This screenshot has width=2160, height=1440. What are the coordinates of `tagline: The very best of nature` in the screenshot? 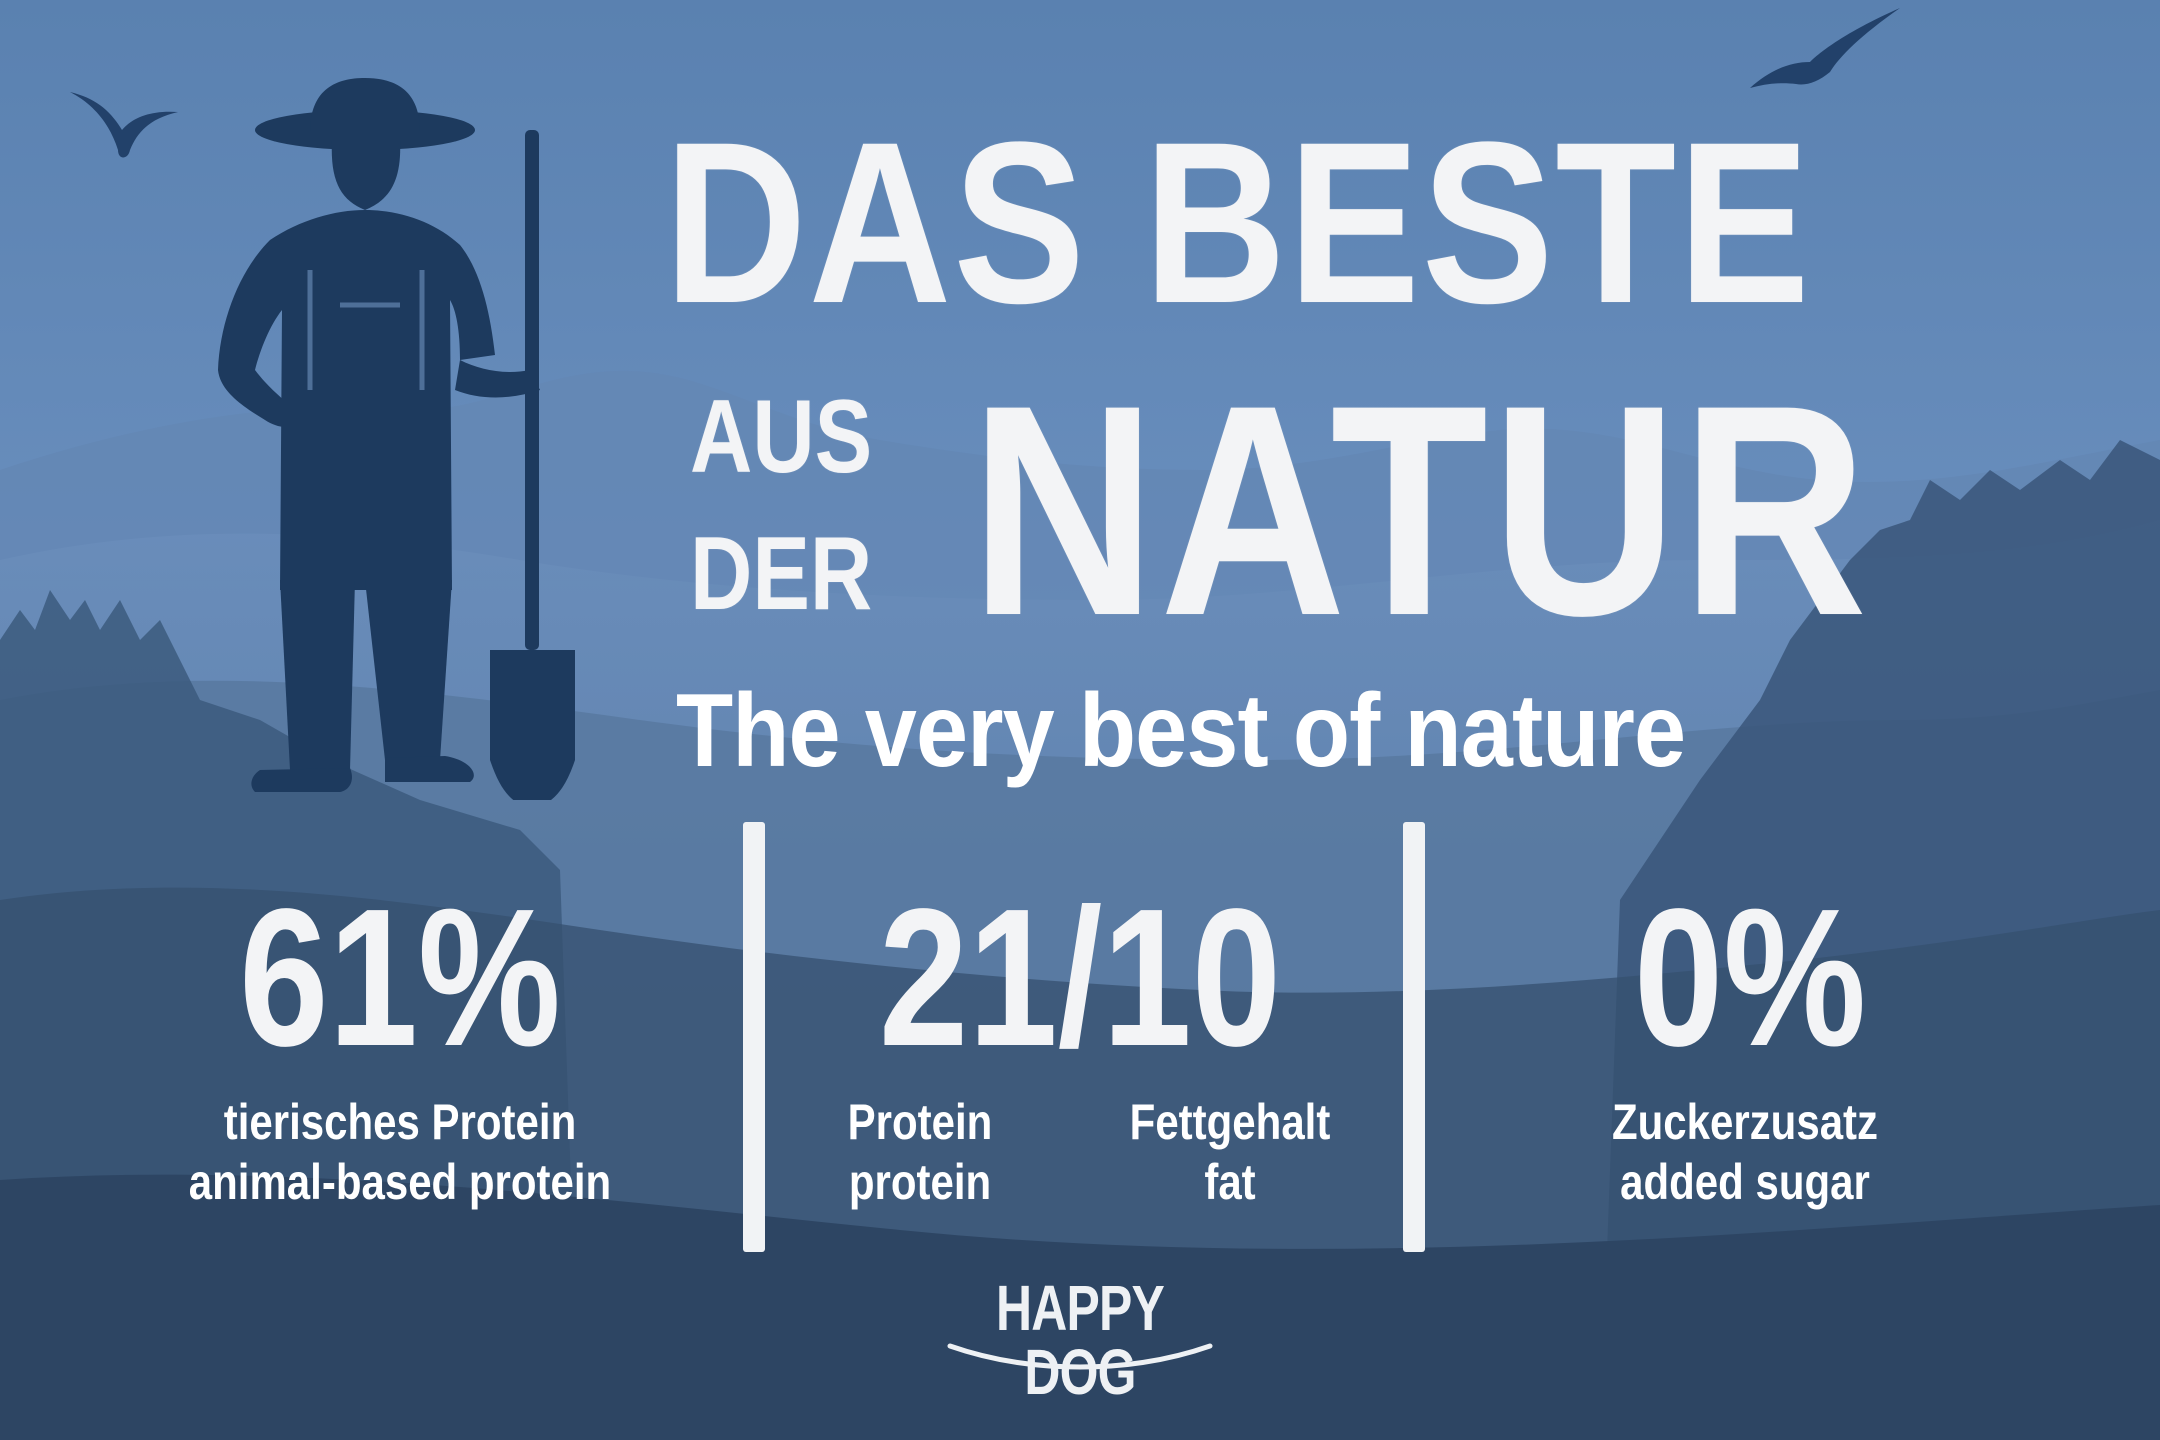 It's located at (1181, 731).